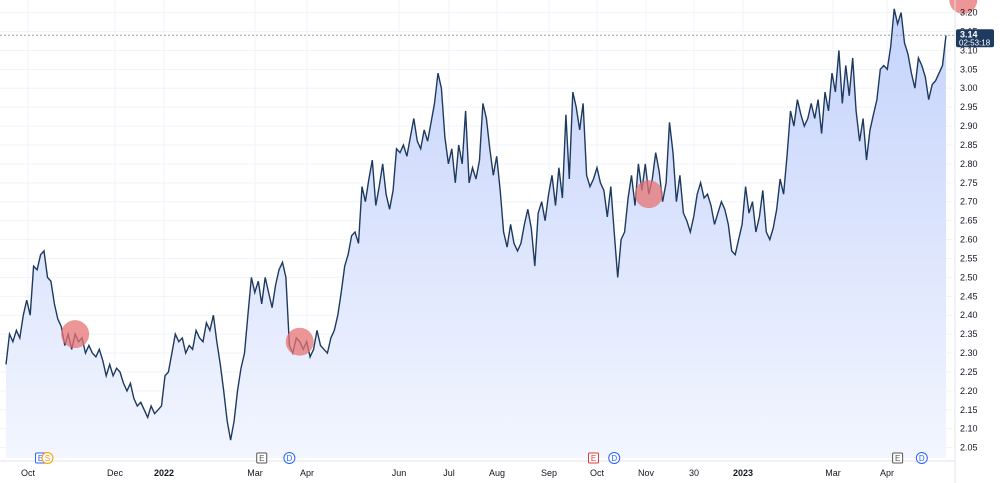 The width and height of the screenshot is (1000, 483). What do you see at coordinates (969, 296) in the screenshot?
I see `y-tick-label: 2.45` at bounding box center [969, 296].